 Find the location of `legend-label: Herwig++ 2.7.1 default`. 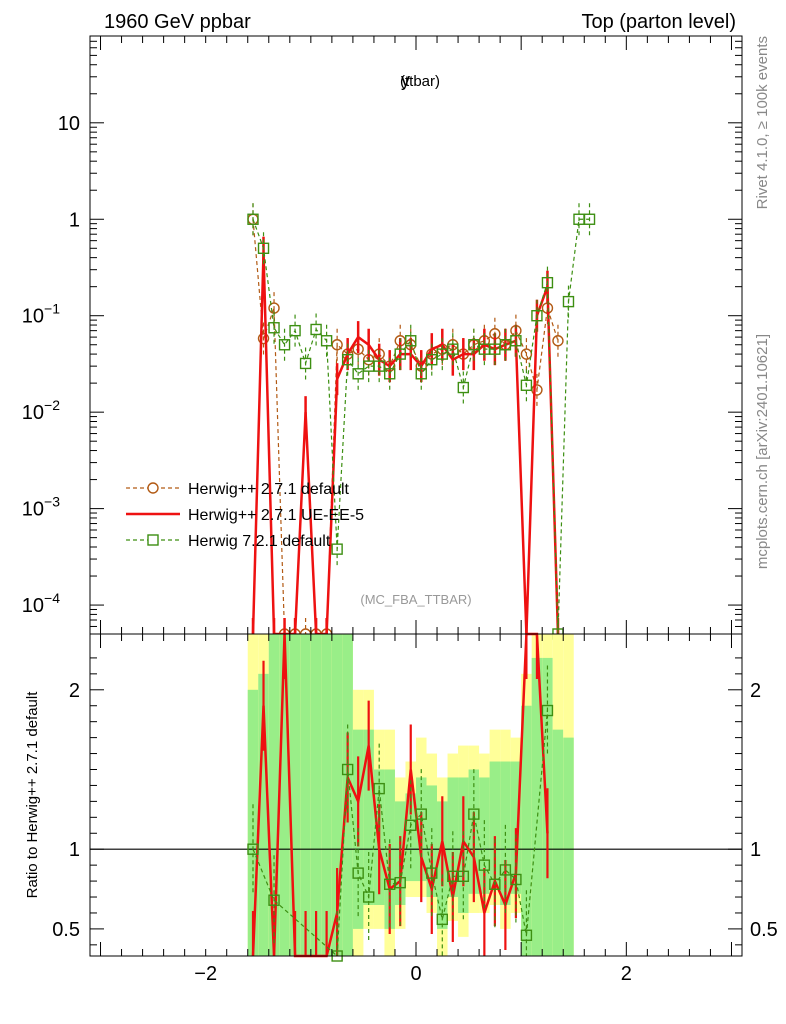

legend-label: Herwig++ 2.7.1 default is located at coordinates (269, 489).